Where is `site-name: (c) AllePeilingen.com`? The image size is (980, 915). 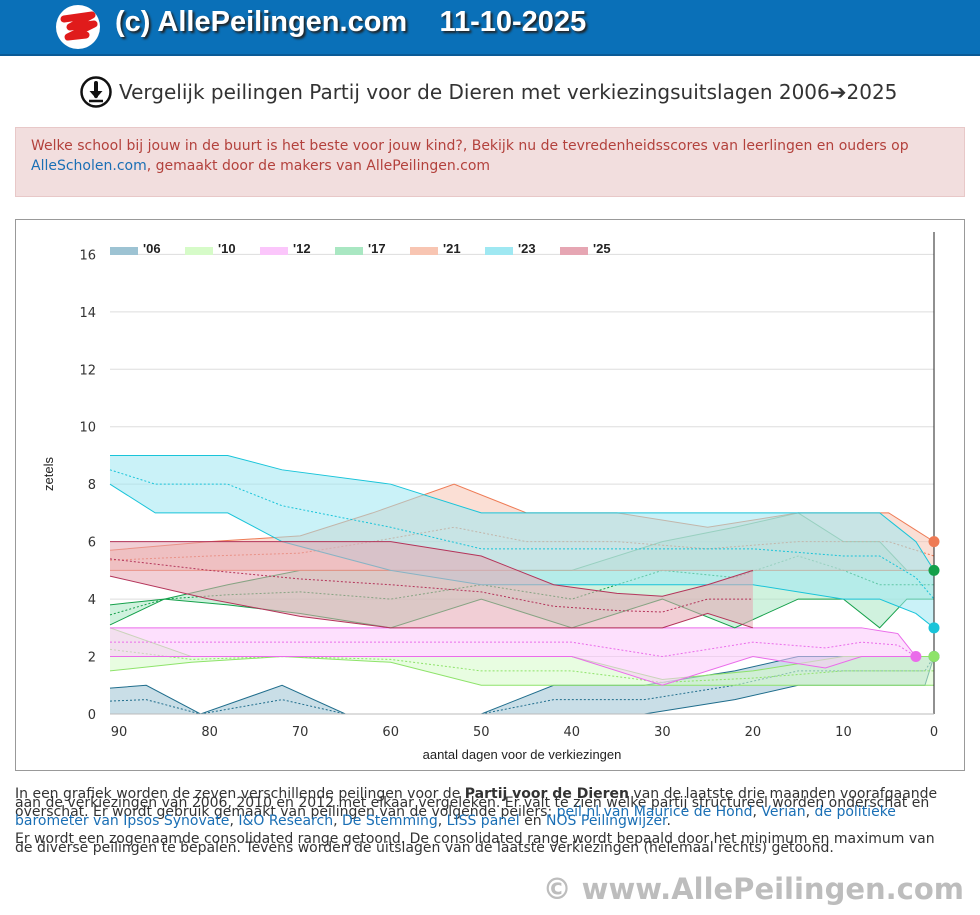
site-name: (c) AllePeilingen.com is located at coordinates (261, 22).